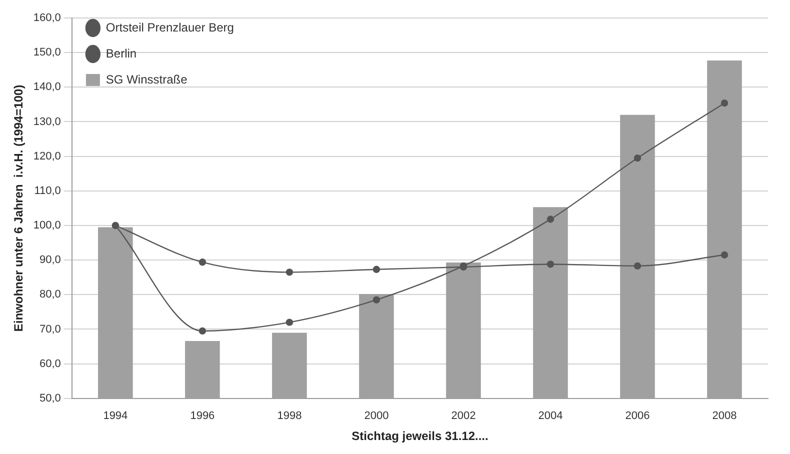  I want to click on x-tick-label: 2004, so click(550, 416).